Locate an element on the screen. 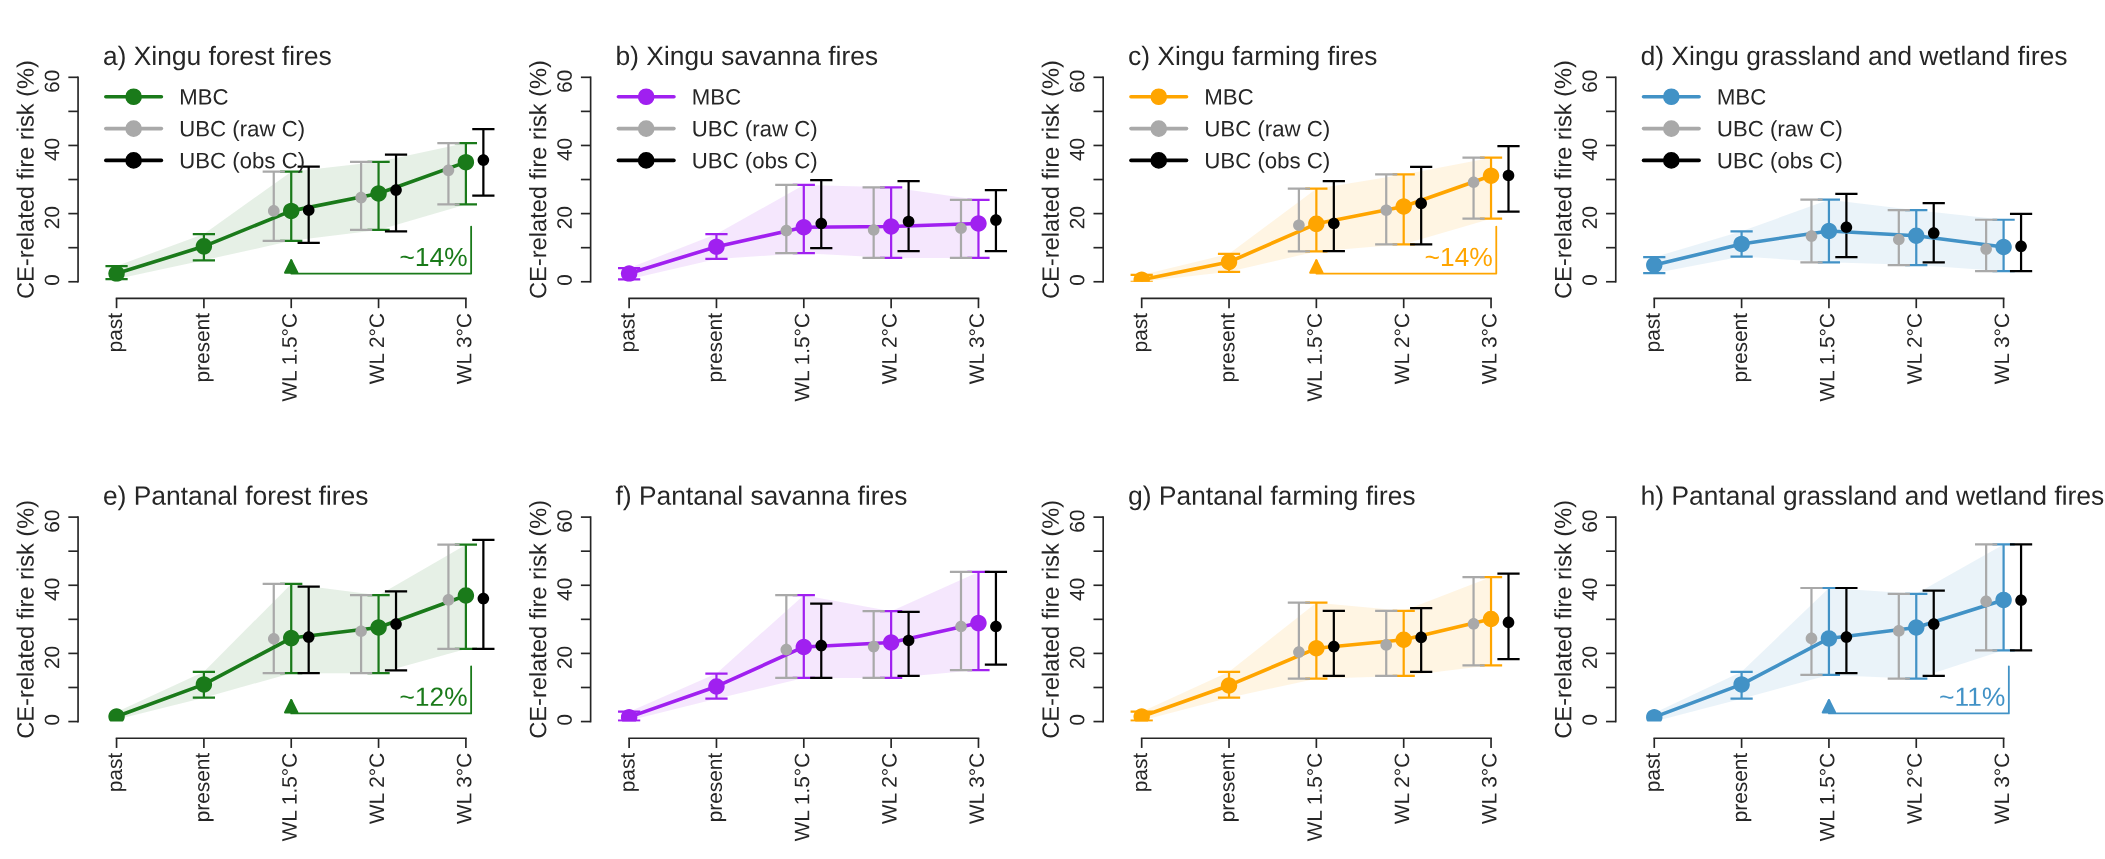  chart-title: c) Xingu farming fires is located at coordinates (1253, 58).